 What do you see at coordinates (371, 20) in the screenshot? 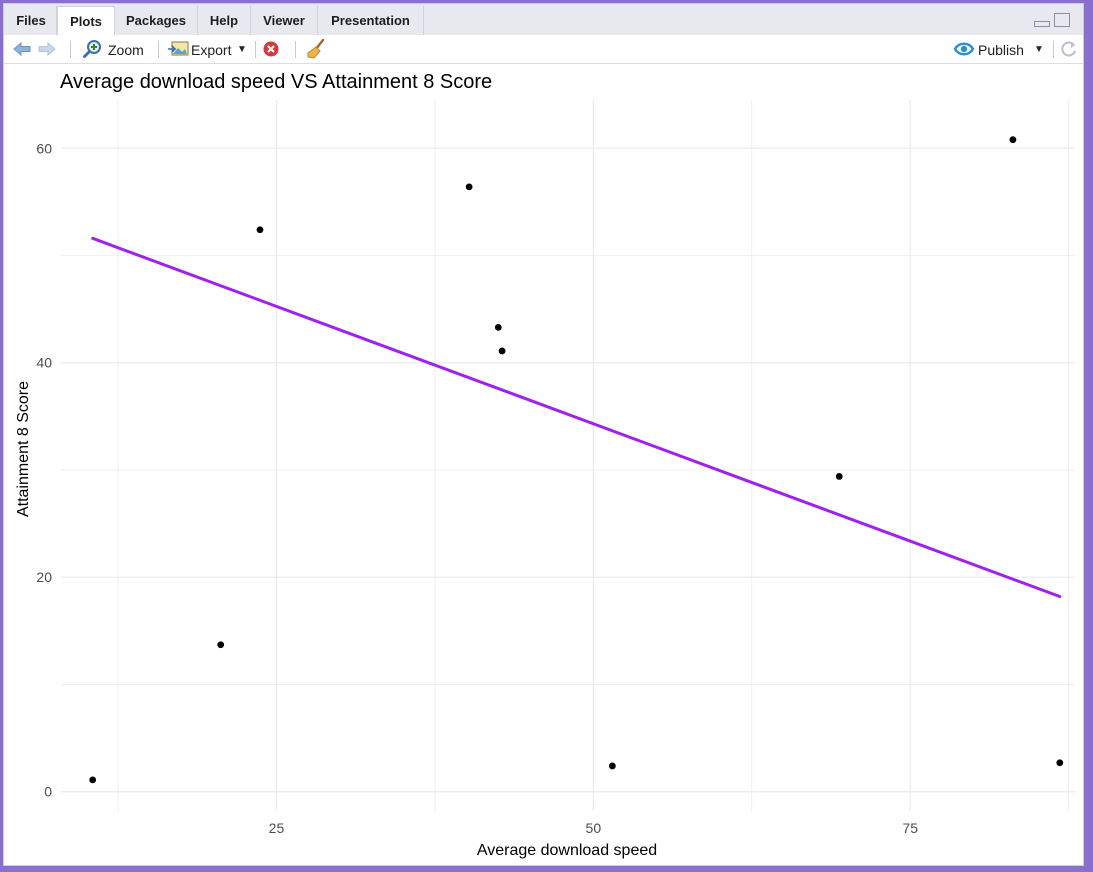
I see `tab-presentation: Presentation` at bounding box center [371, 20].